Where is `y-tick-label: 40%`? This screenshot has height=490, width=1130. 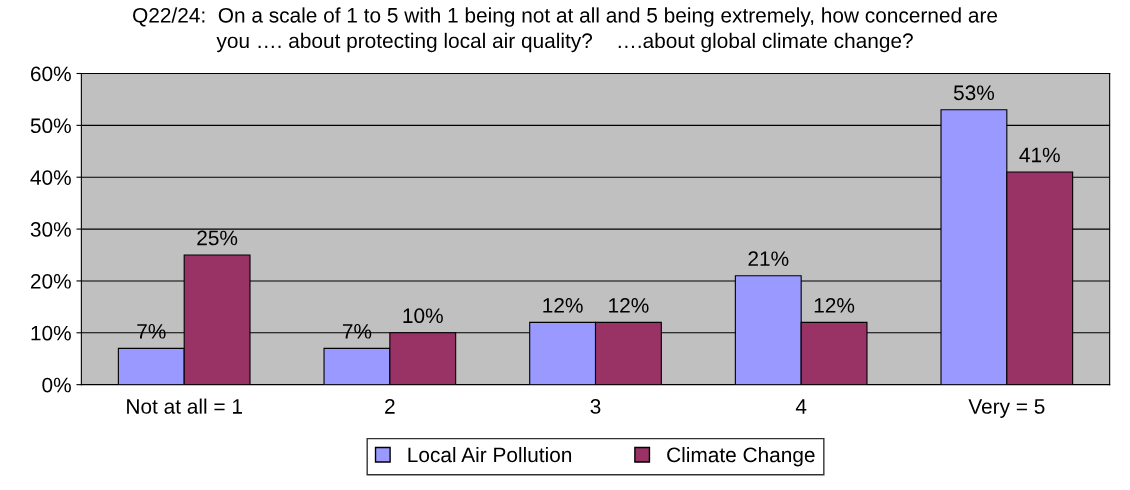 y-tick-label: 40% is located at coordinates (50, 177).